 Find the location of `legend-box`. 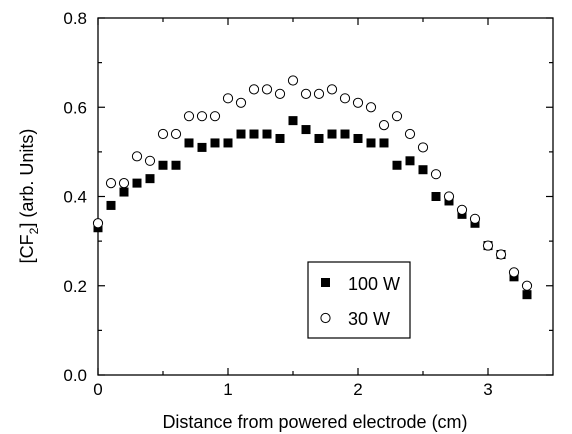

legend-box is located at coordinates (359, 300).